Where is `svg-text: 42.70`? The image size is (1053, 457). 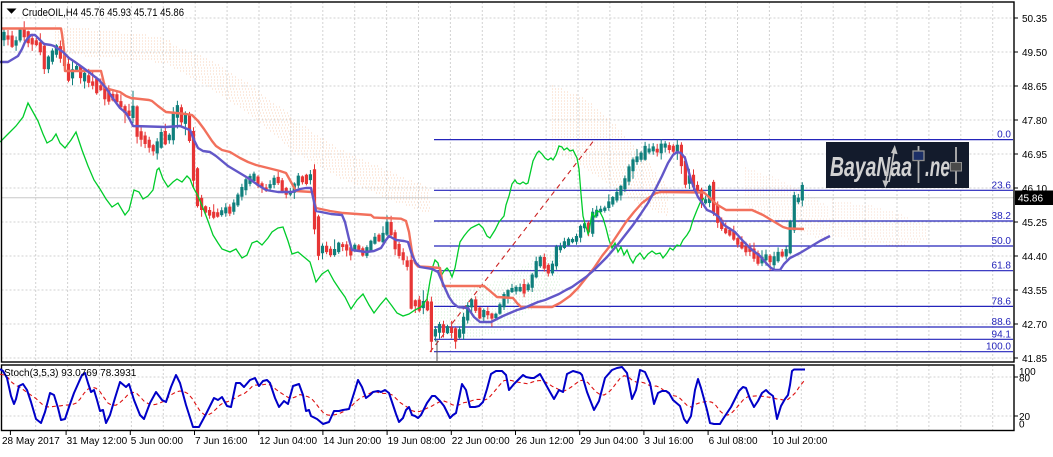 svg-text: 42.70 is located at coordinates (1034, 325).